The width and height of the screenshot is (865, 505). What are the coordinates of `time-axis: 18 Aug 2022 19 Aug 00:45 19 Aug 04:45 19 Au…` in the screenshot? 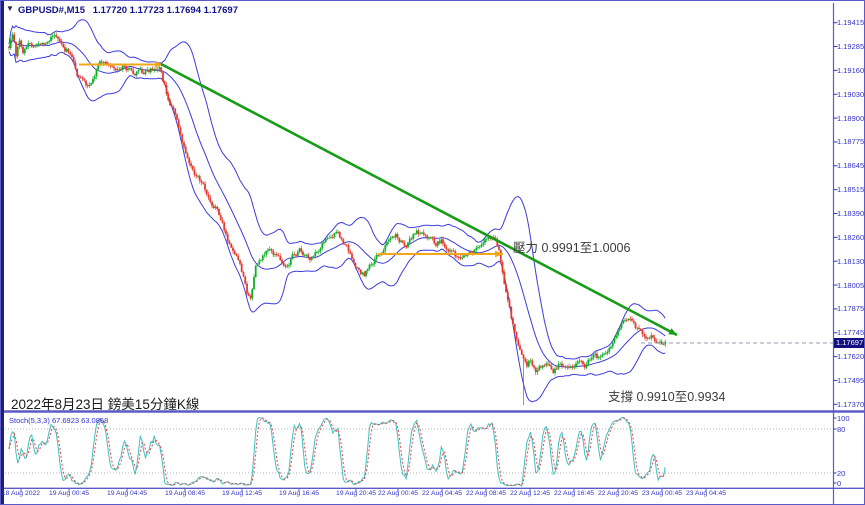 It's located at (432, 497).